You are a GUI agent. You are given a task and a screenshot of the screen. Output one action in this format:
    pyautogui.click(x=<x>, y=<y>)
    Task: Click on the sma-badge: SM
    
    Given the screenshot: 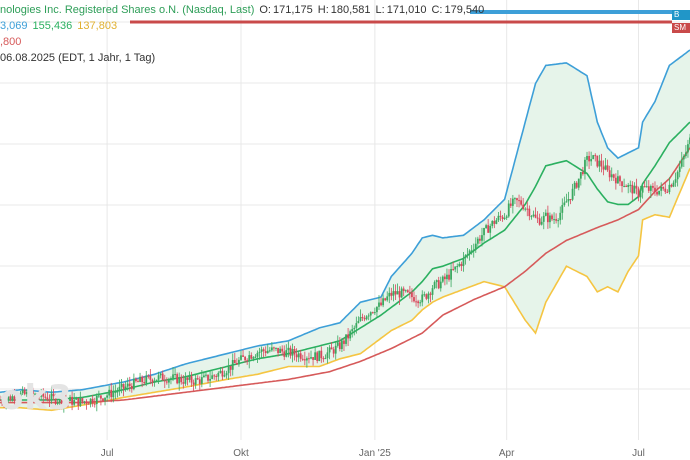 What is the action you would take?
    pyautogui.click(x=681, y=28)
    